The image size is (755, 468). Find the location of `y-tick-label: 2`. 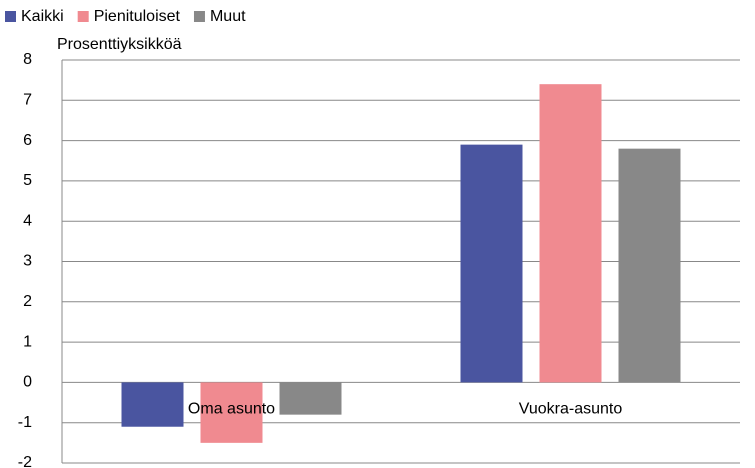

y-tick-label: 2 is located at coordinates (27, 301).